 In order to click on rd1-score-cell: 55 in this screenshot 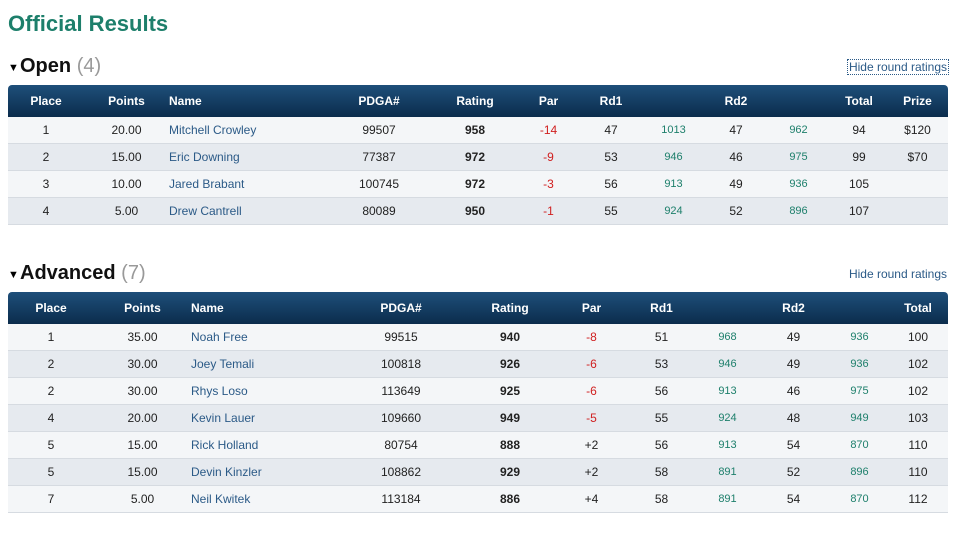, I will do `click(611, 211)`.